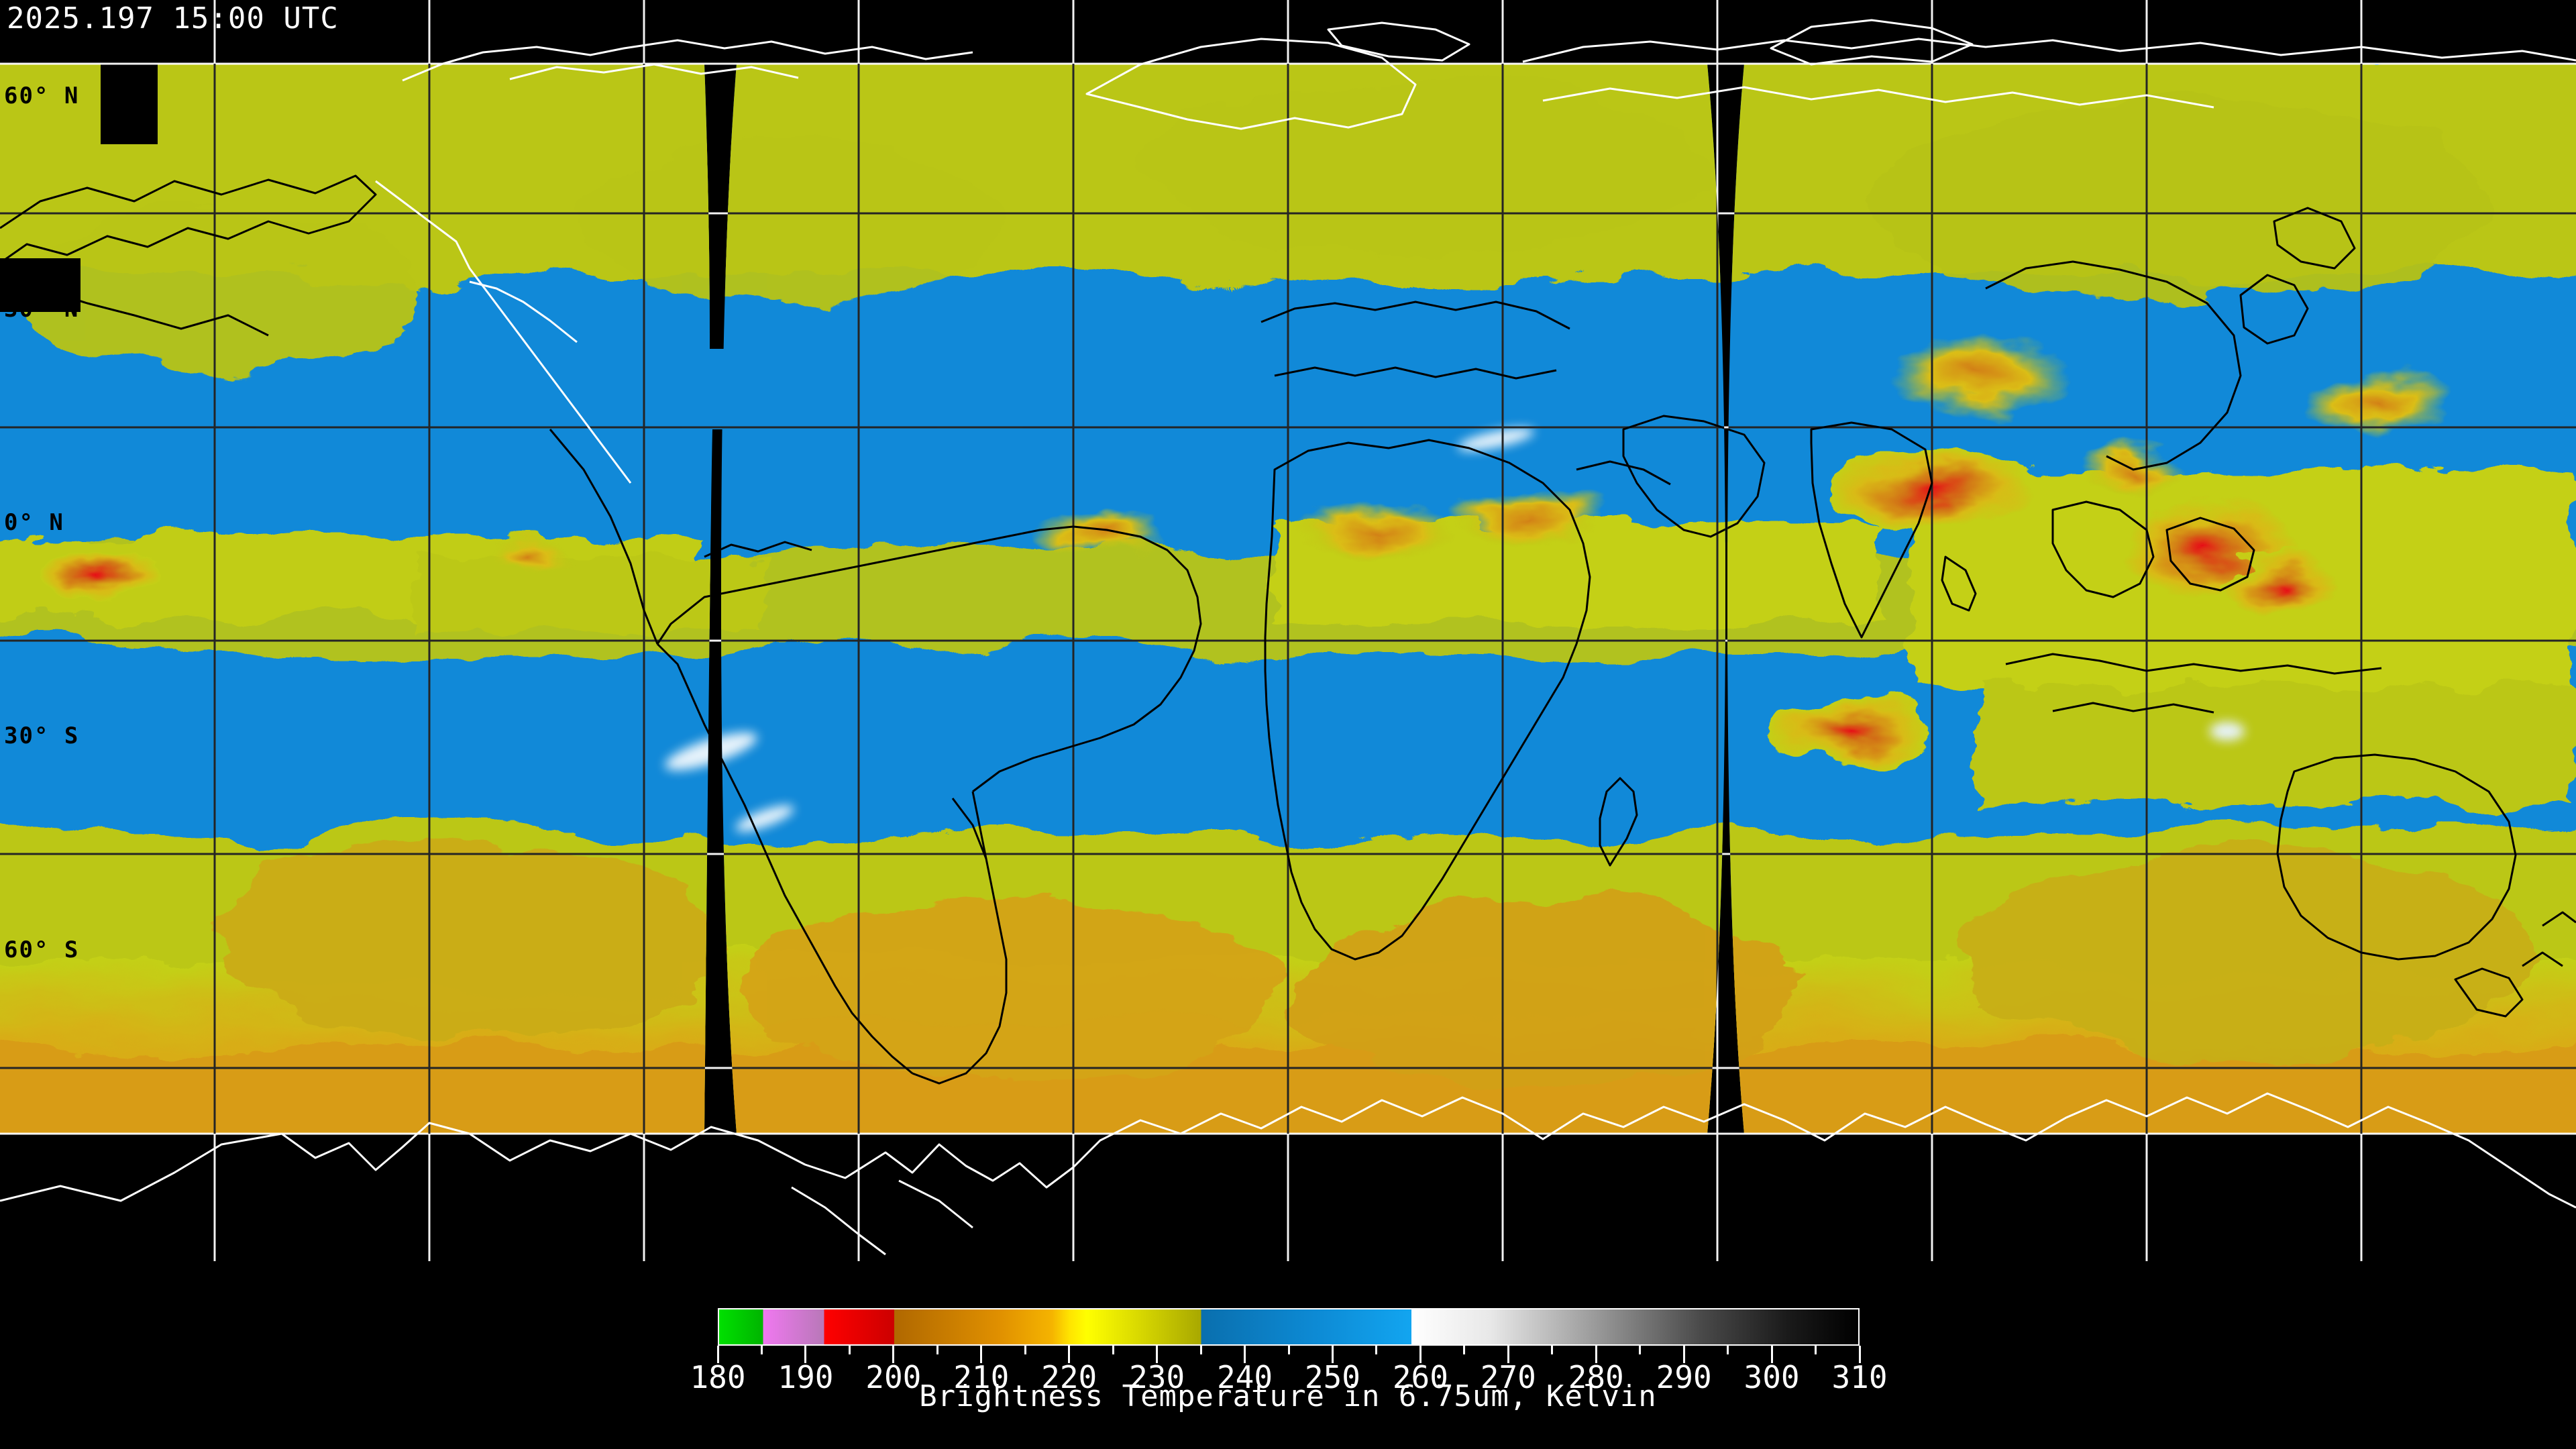 The image size is (2576, 1449). Describe the element at coordinates (42, 309) in the screenshot. I see `lat-label-30n: 30° N` at that location.